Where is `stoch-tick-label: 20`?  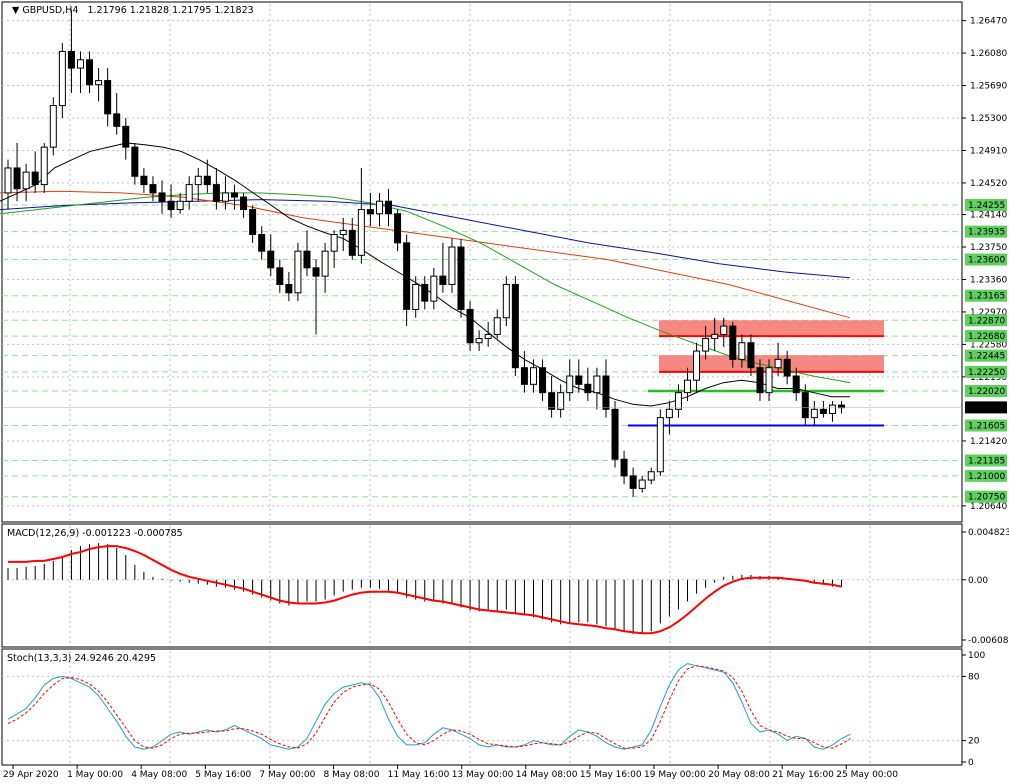
stoch-tick-label: 20 is located at coordinates (974, 742).